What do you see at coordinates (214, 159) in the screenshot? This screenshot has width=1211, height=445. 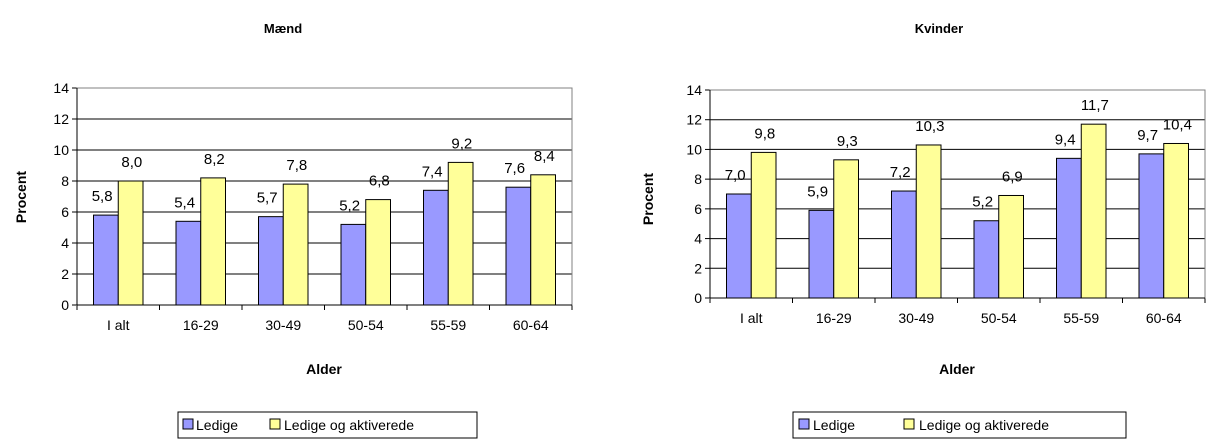 I see `data-label: 8,2` at bounding box center [214, 159].